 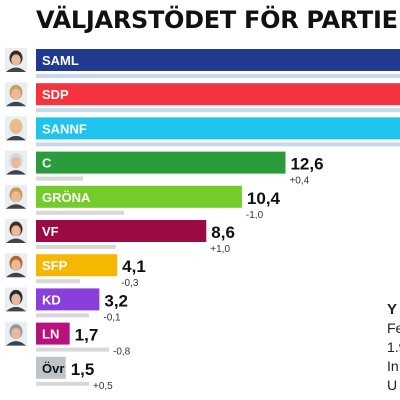 I want to click on change-label: +0,5, so click(x=103, y=386).